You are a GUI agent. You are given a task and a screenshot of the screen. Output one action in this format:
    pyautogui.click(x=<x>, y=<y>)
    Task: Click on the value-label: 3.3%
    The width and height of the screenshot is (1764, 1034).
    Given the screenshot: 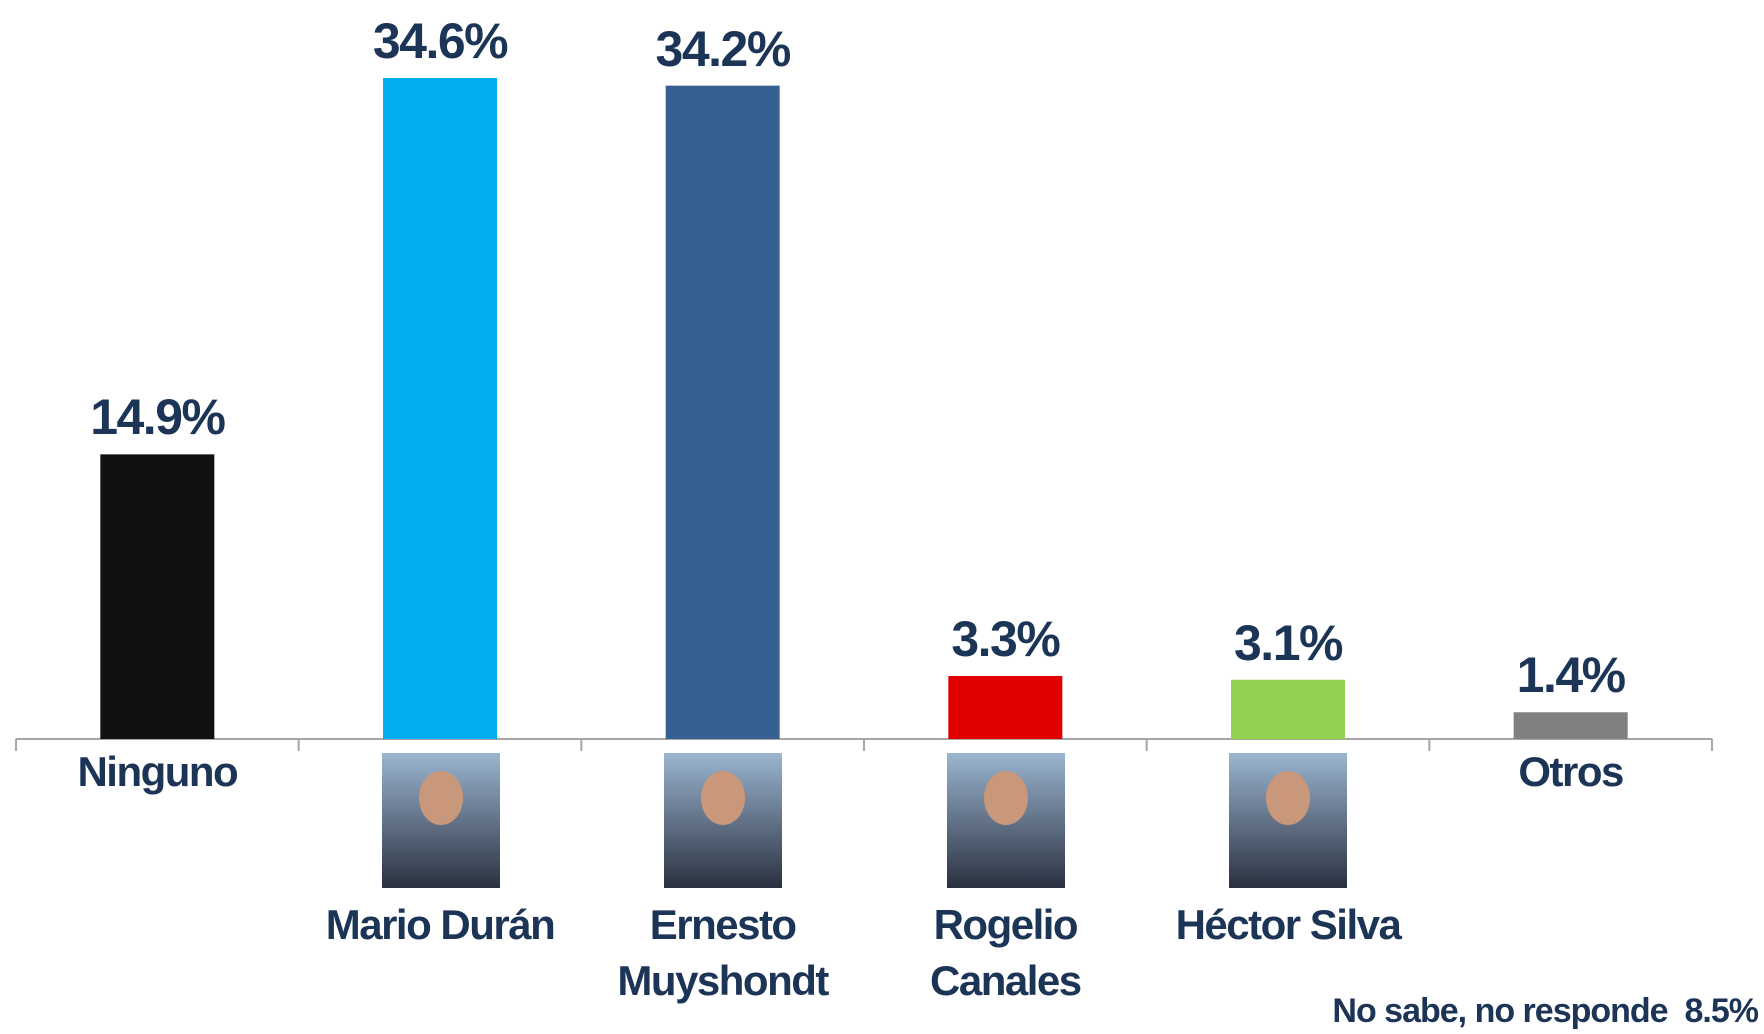 What is the action you would take?
    pyautogui.click(x=1005, y=638)
    